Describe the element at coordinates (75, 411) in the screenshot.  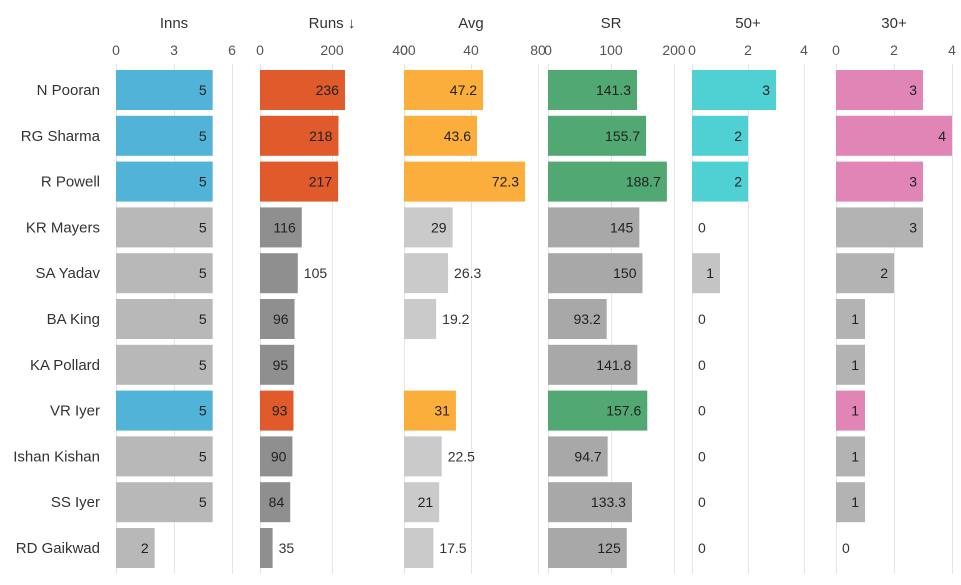
I see `row-label-7: VR Iyer` at that location.